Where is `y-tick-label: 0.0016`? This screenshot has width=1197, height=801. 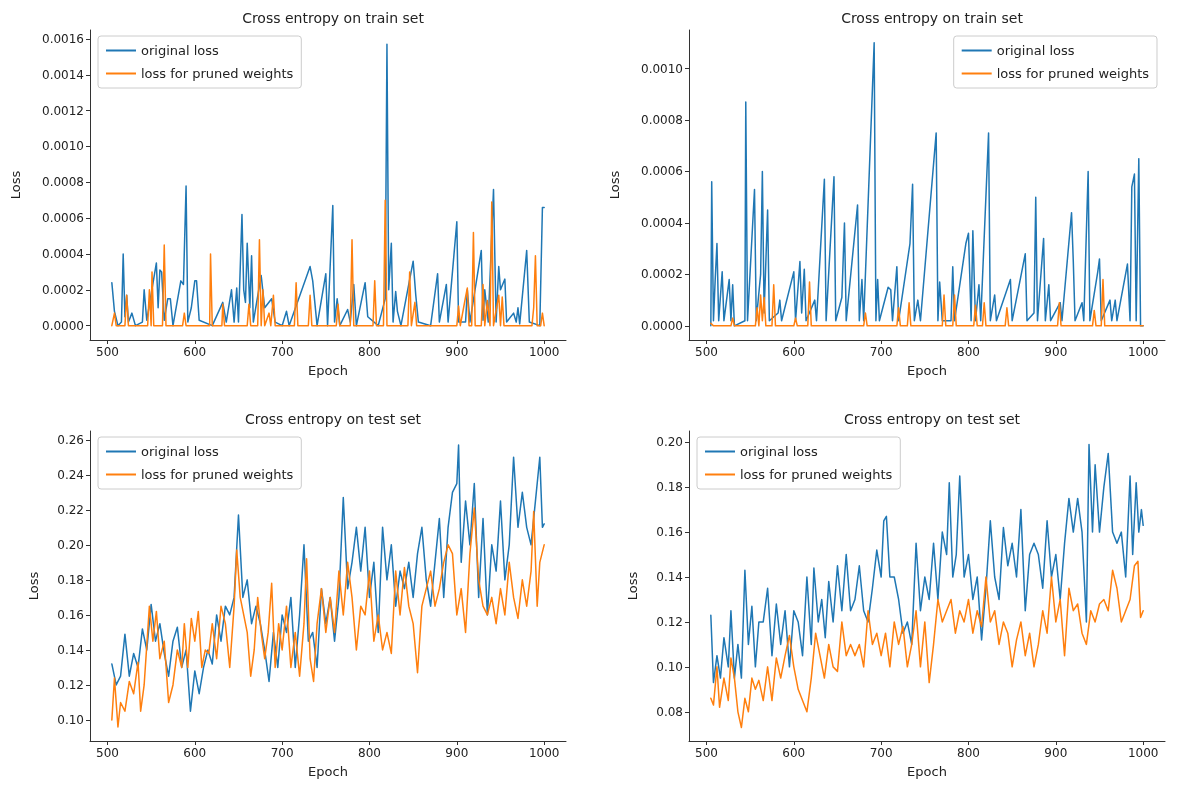
y-tick-label: 0.0016 is located at coordinates (63, 38).